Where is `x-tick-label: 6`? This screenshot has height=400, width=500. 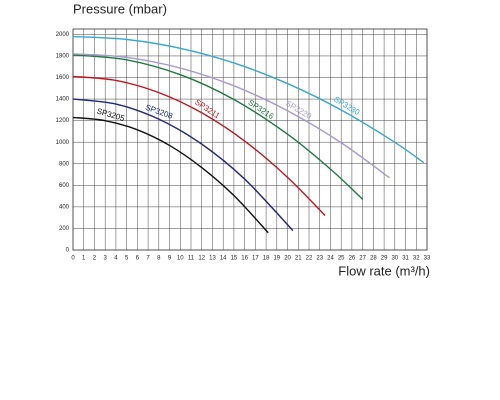
x-tick-label: 6 is located at coordinates (138, 259).